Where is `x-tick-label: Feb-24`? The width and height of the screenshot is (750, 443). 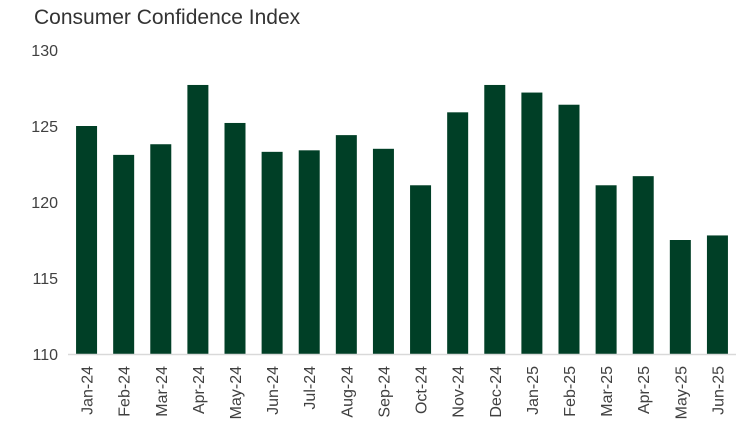 x-tick-label: Feb-24 is located at coordinates (125, 391).